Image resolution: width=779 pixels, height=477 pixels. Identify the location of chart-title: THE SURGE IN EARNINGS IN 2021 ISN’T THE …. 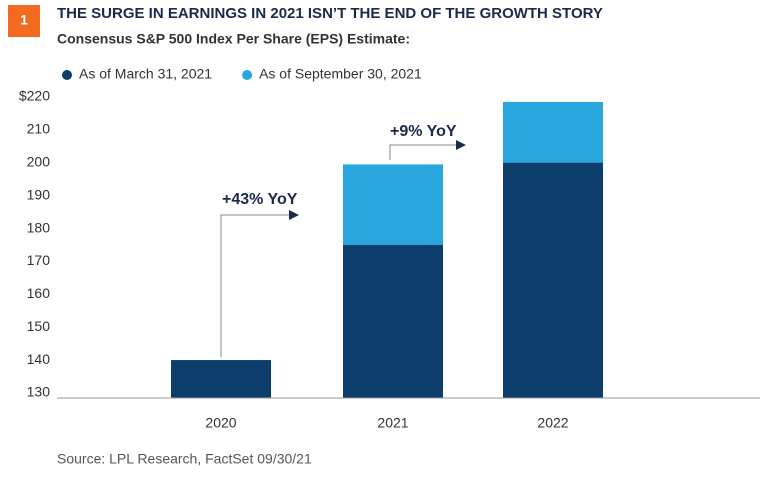
(330, 13).